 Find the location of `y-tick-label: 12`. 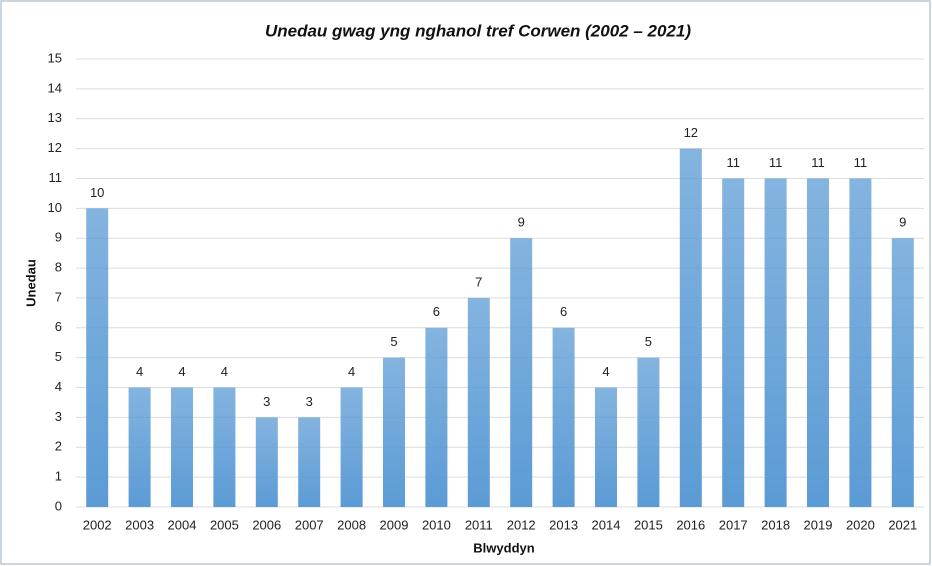

y-tick-label: 12 is located at coordinates (55, 147).